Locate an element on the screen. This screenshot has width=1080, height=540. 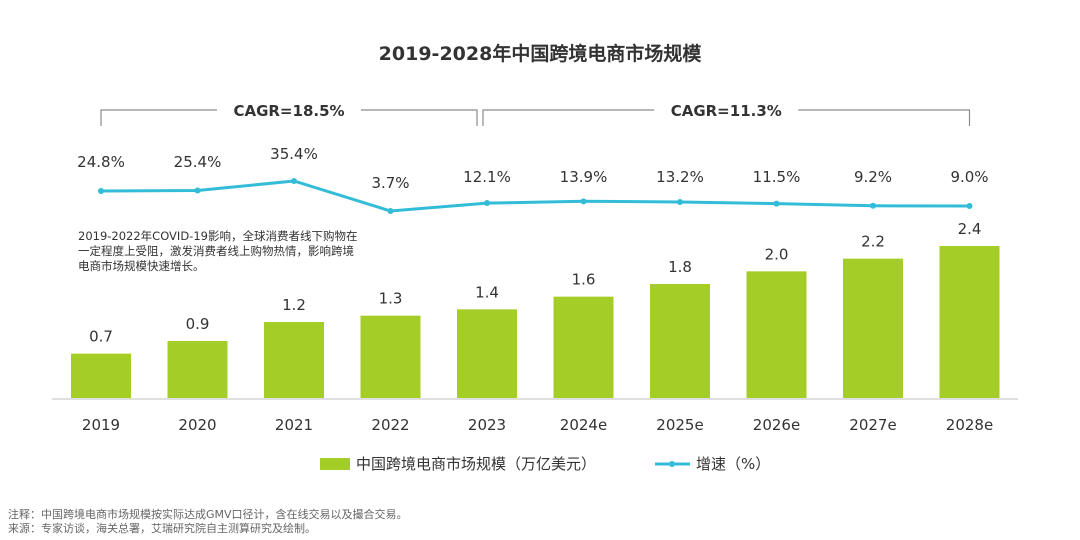
x-tick-label: 2024e is located at coordinates (583, 425).